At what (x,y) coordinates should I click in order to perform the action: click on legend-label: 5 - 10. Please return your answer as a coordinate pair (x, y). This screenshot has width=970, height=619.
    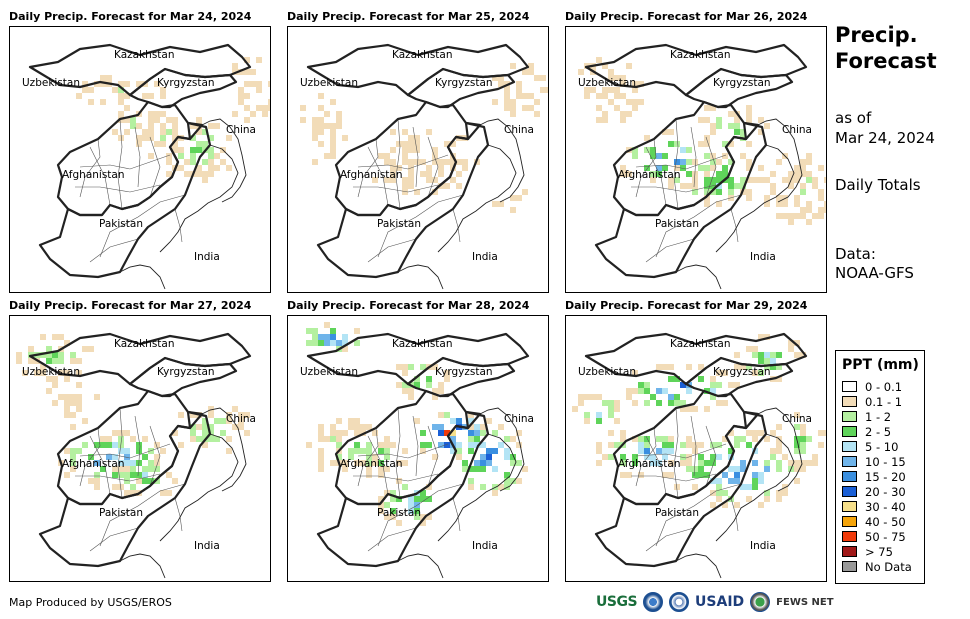
    Looking at the image, I should click on (882, 446).